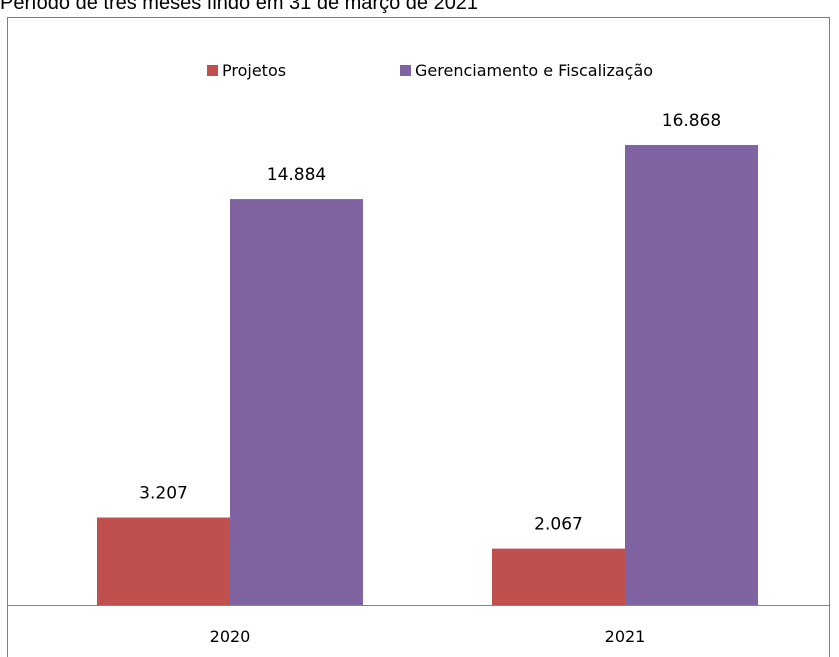 Image resolution: width=839 pixels, height=657 pixels. What do you see at coordinates (534, 70) in the screenshot?
I see `legend-label-gerenciamento: Gerenciamento e Fiscalização` at bounding box center [534, 70].